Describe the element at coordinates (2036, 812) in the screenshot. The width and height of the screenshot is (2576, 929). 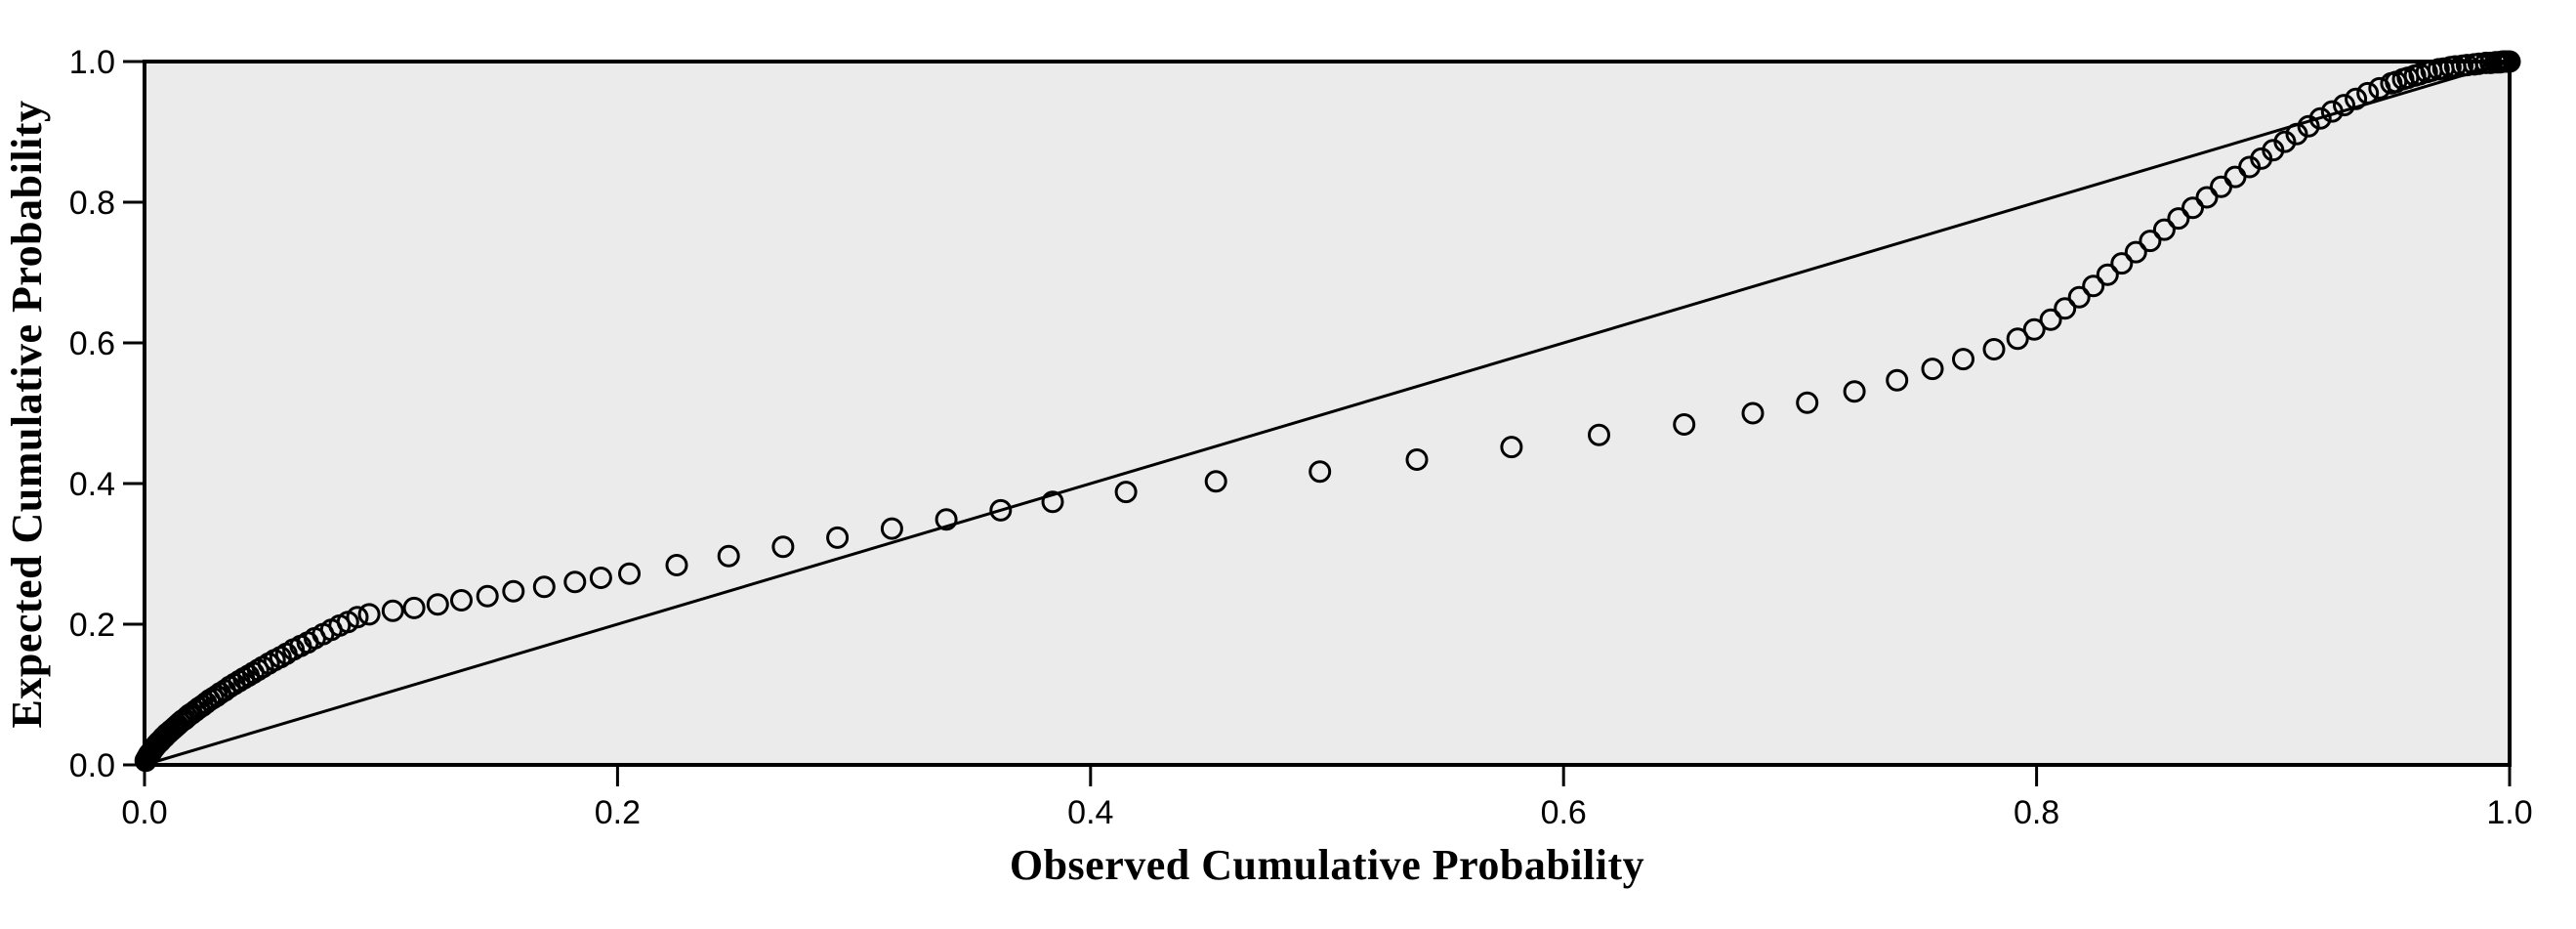
I see `x-tick-label: 0.8` at that location.